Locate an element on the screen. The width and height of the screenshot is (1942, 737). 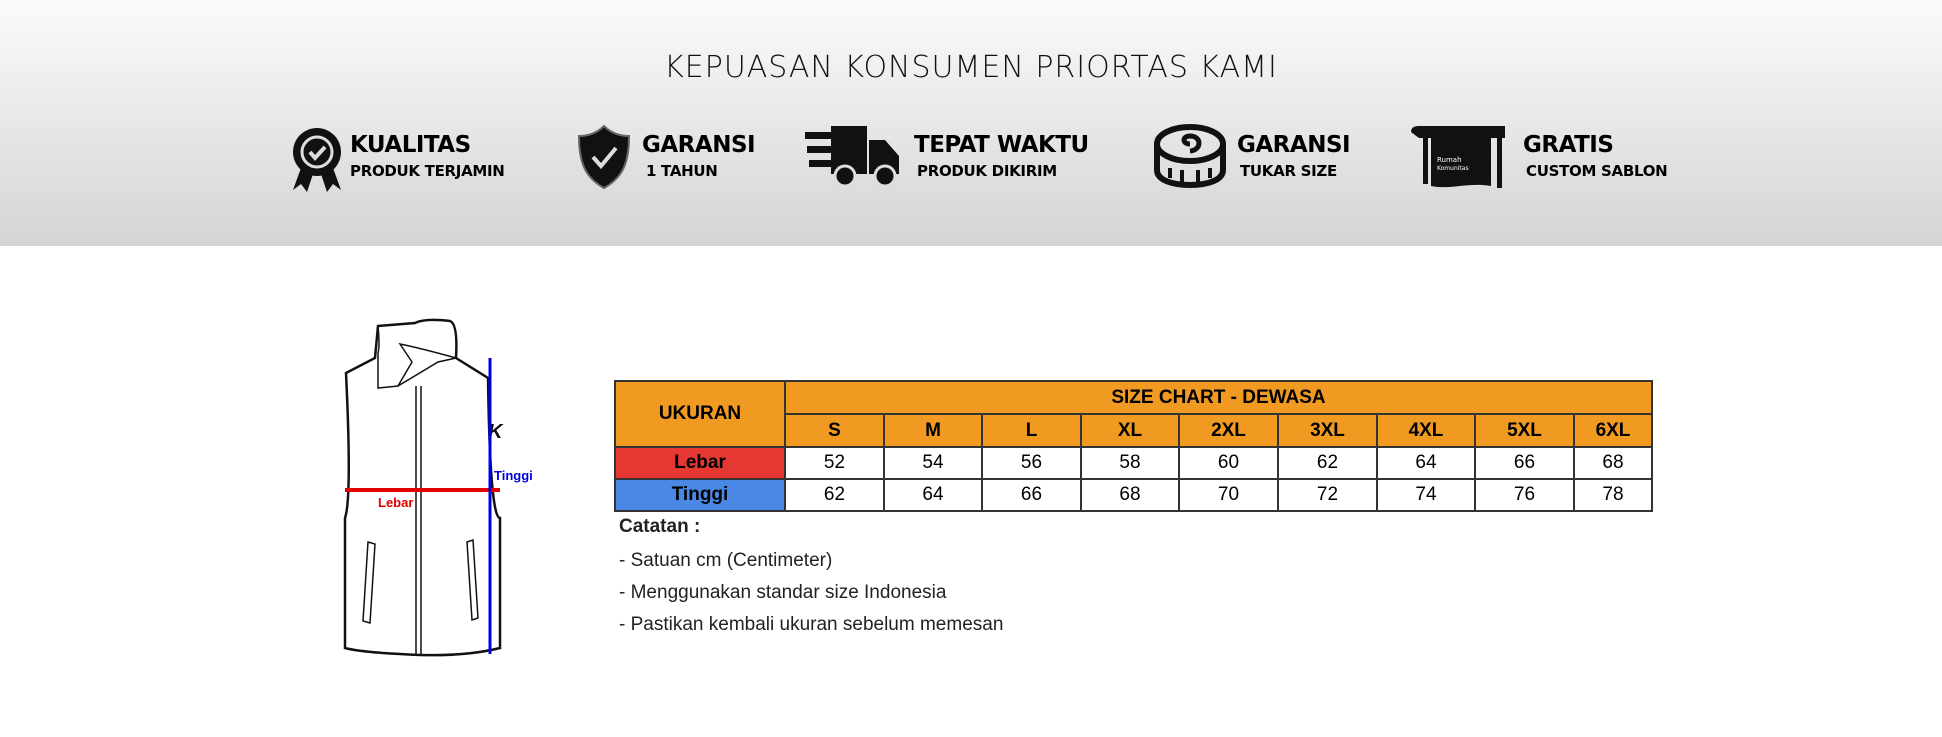
table-cell: 74 is located at coordinates (1426, 495).